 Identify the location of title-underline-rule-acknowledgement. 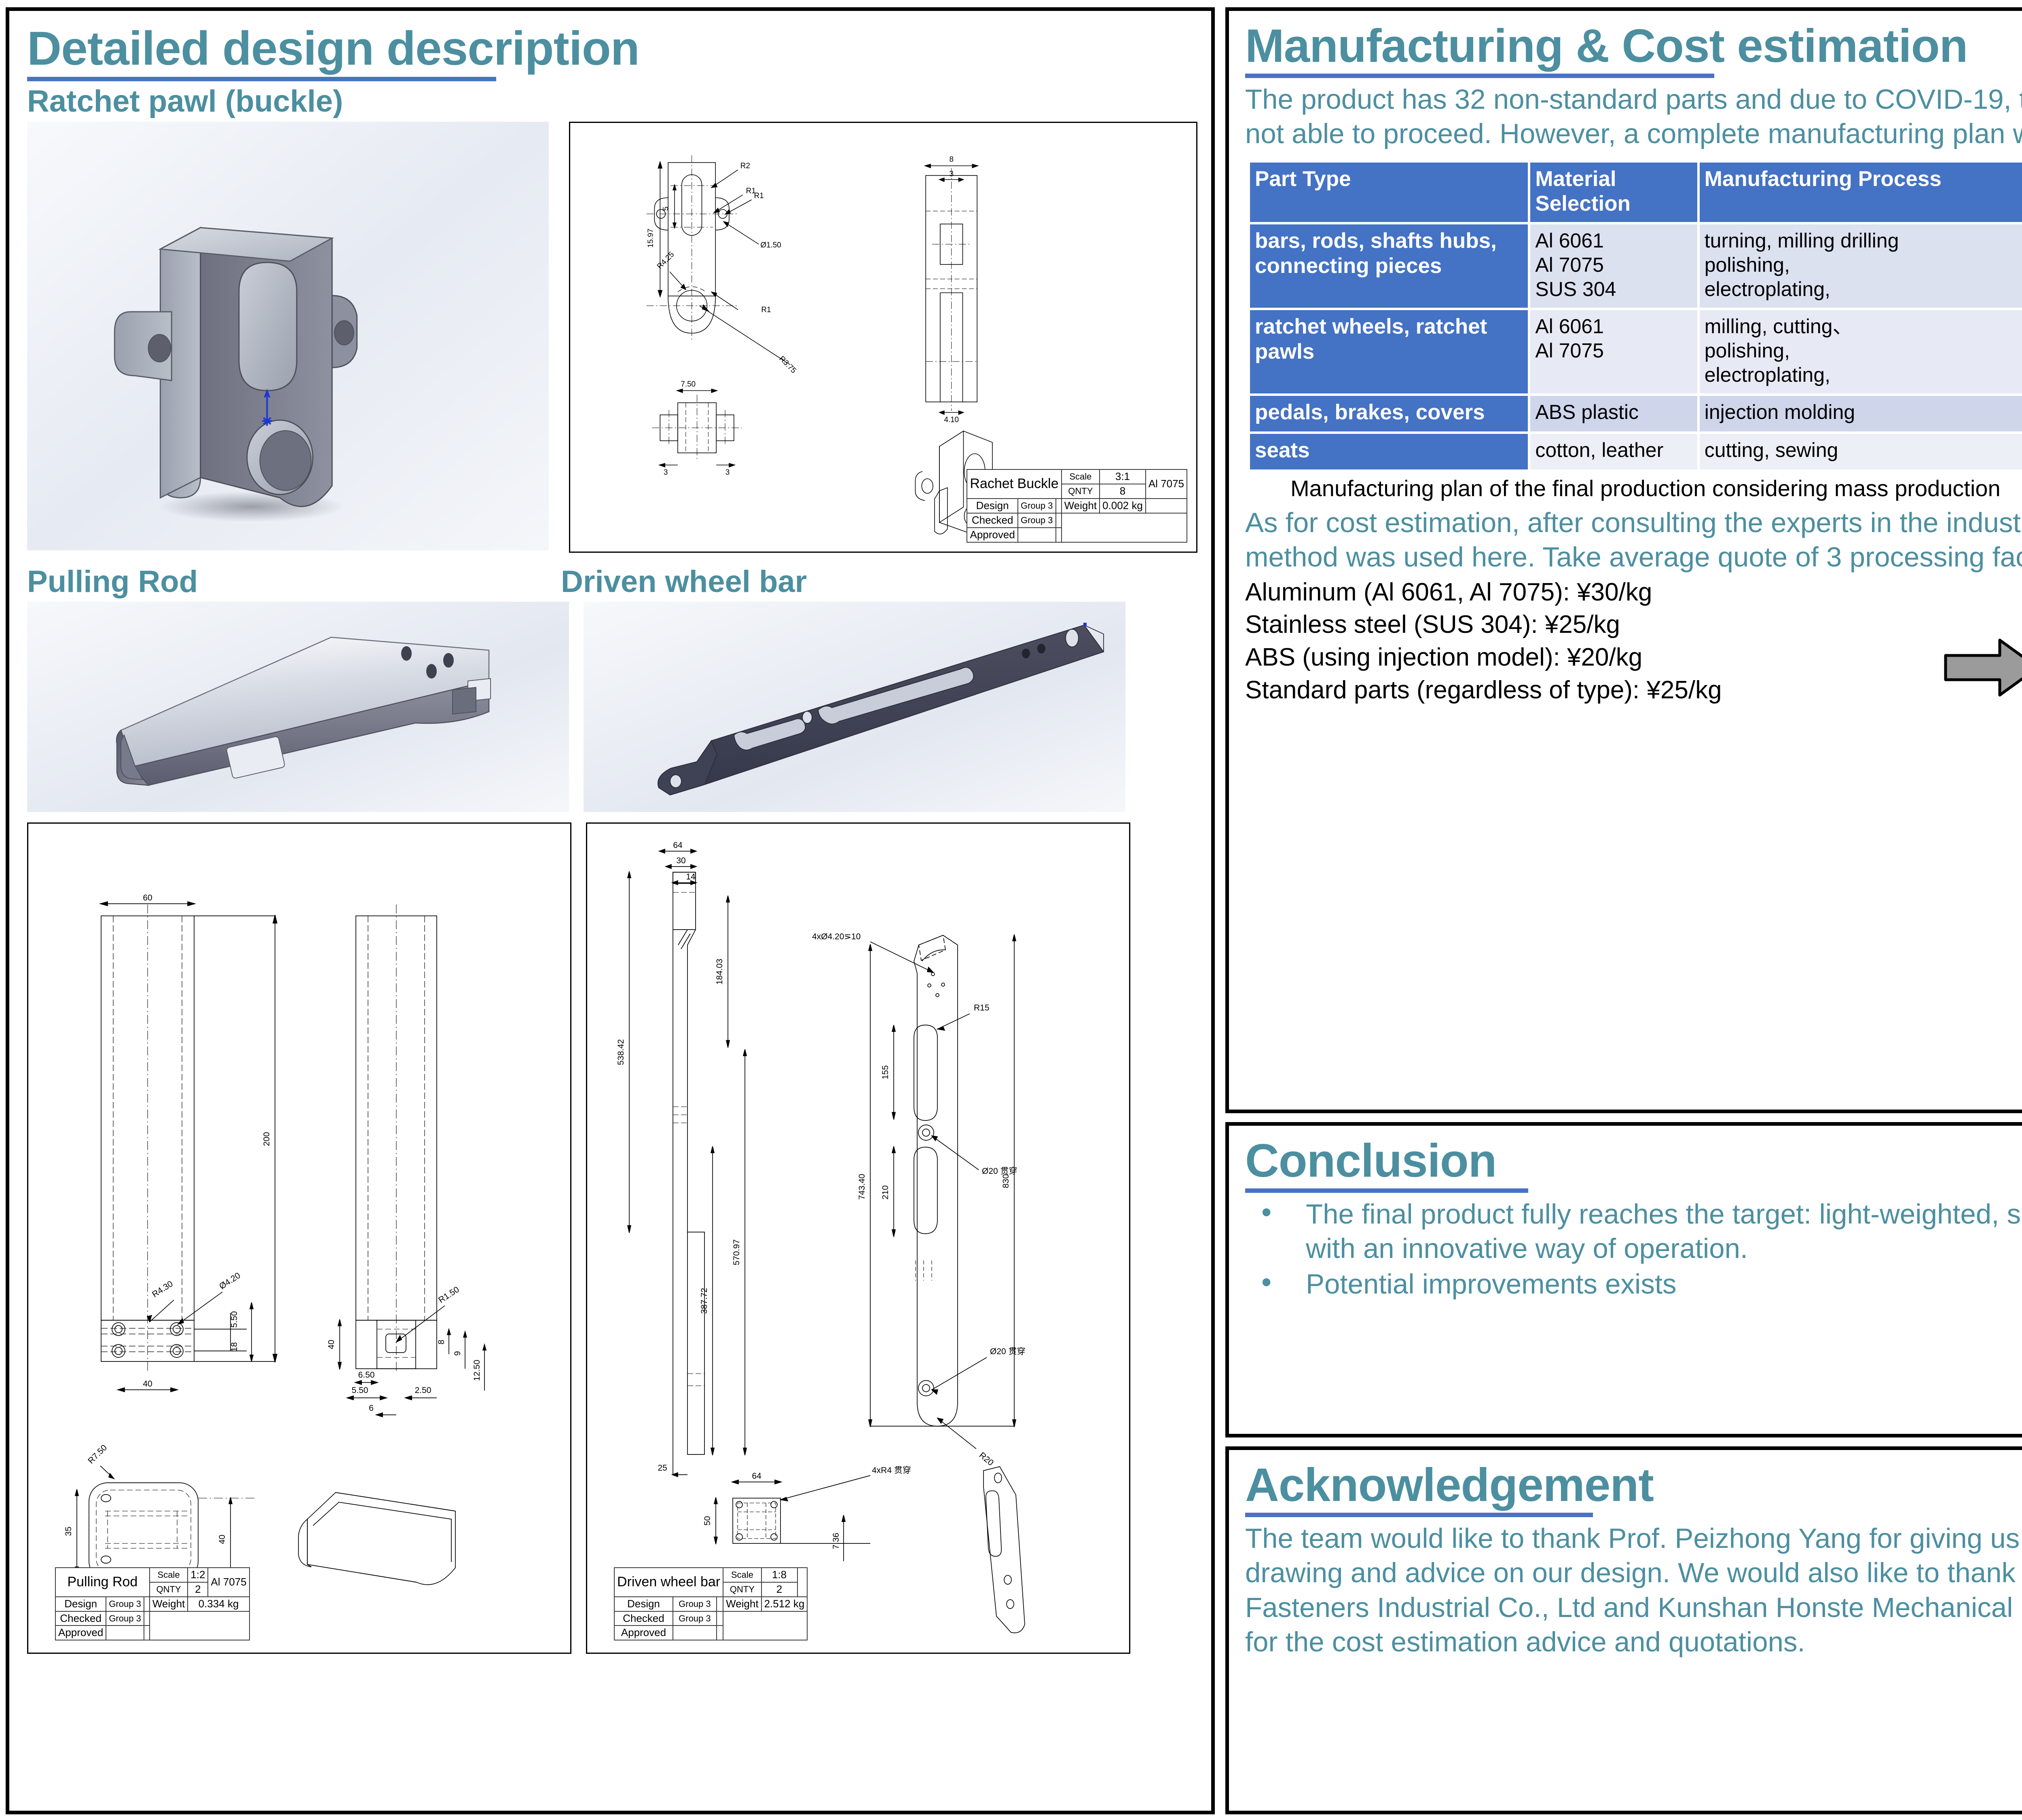
(1419, 1514).